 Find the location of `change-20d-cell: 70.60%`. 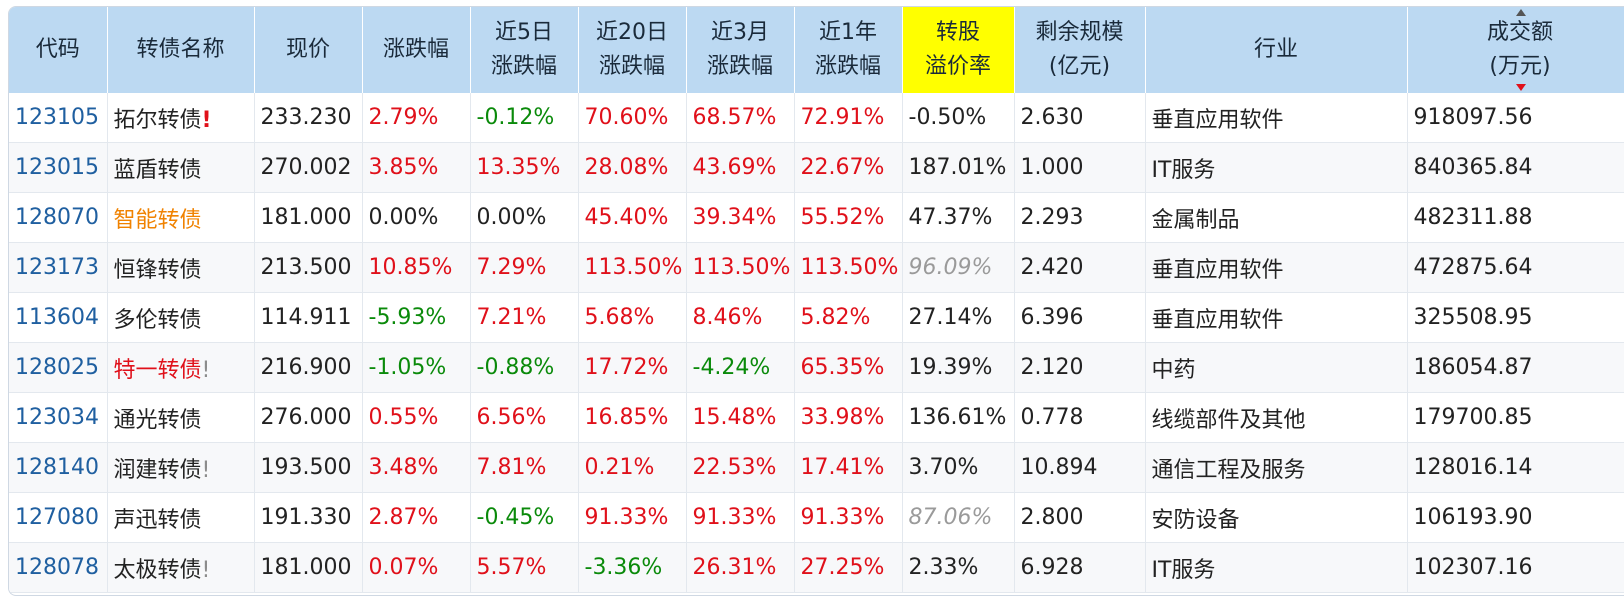

change-20d-cell: 70.60% is located at coordinates (632, 118).